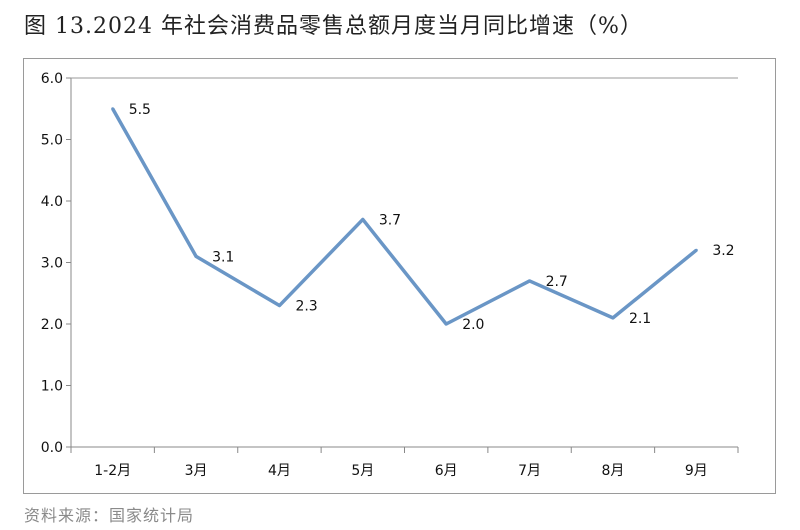  What do you see at coordinates (557, 282) in the screenshot?
I see `data-label: 2.7` at bounding box center [557, 282].